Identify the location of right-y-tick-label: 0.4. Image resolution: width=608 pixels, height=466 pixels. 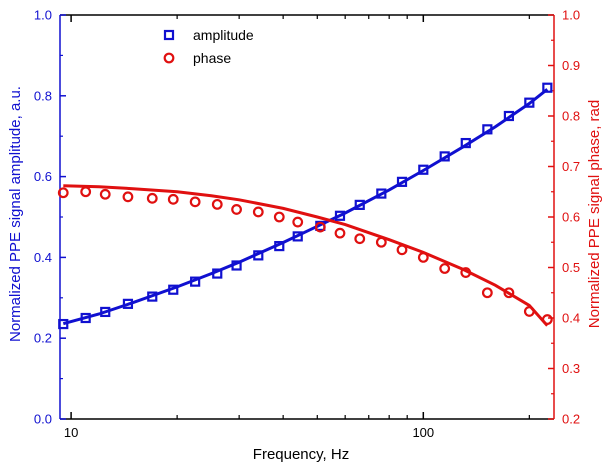
(571, 318).